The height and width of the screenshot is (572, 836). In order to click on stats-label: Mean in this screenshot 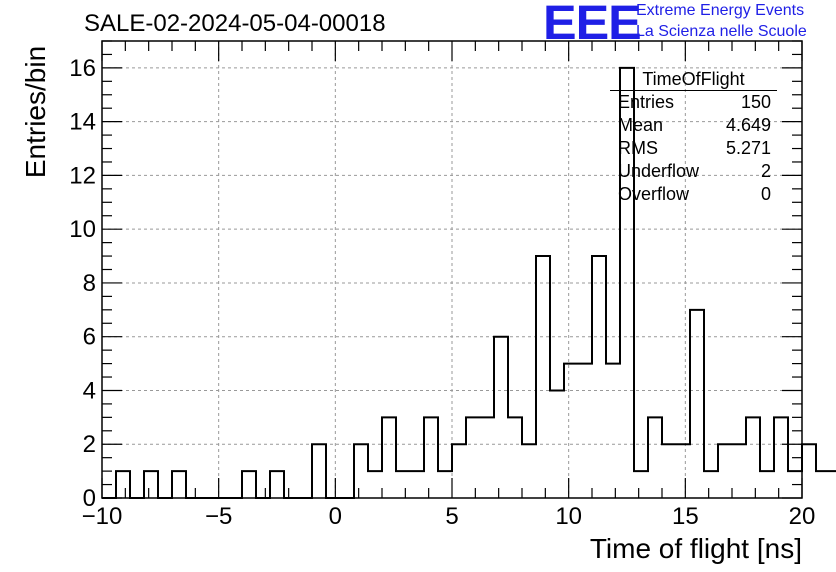, I will do `click(641, 125)`.